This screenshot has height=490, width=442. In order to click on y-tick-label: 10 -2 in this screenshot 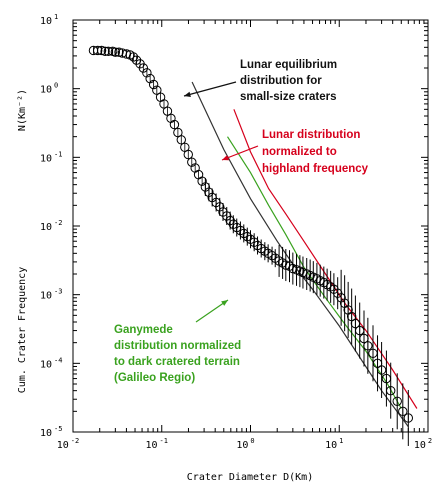, I will do `click(51, 226)`.